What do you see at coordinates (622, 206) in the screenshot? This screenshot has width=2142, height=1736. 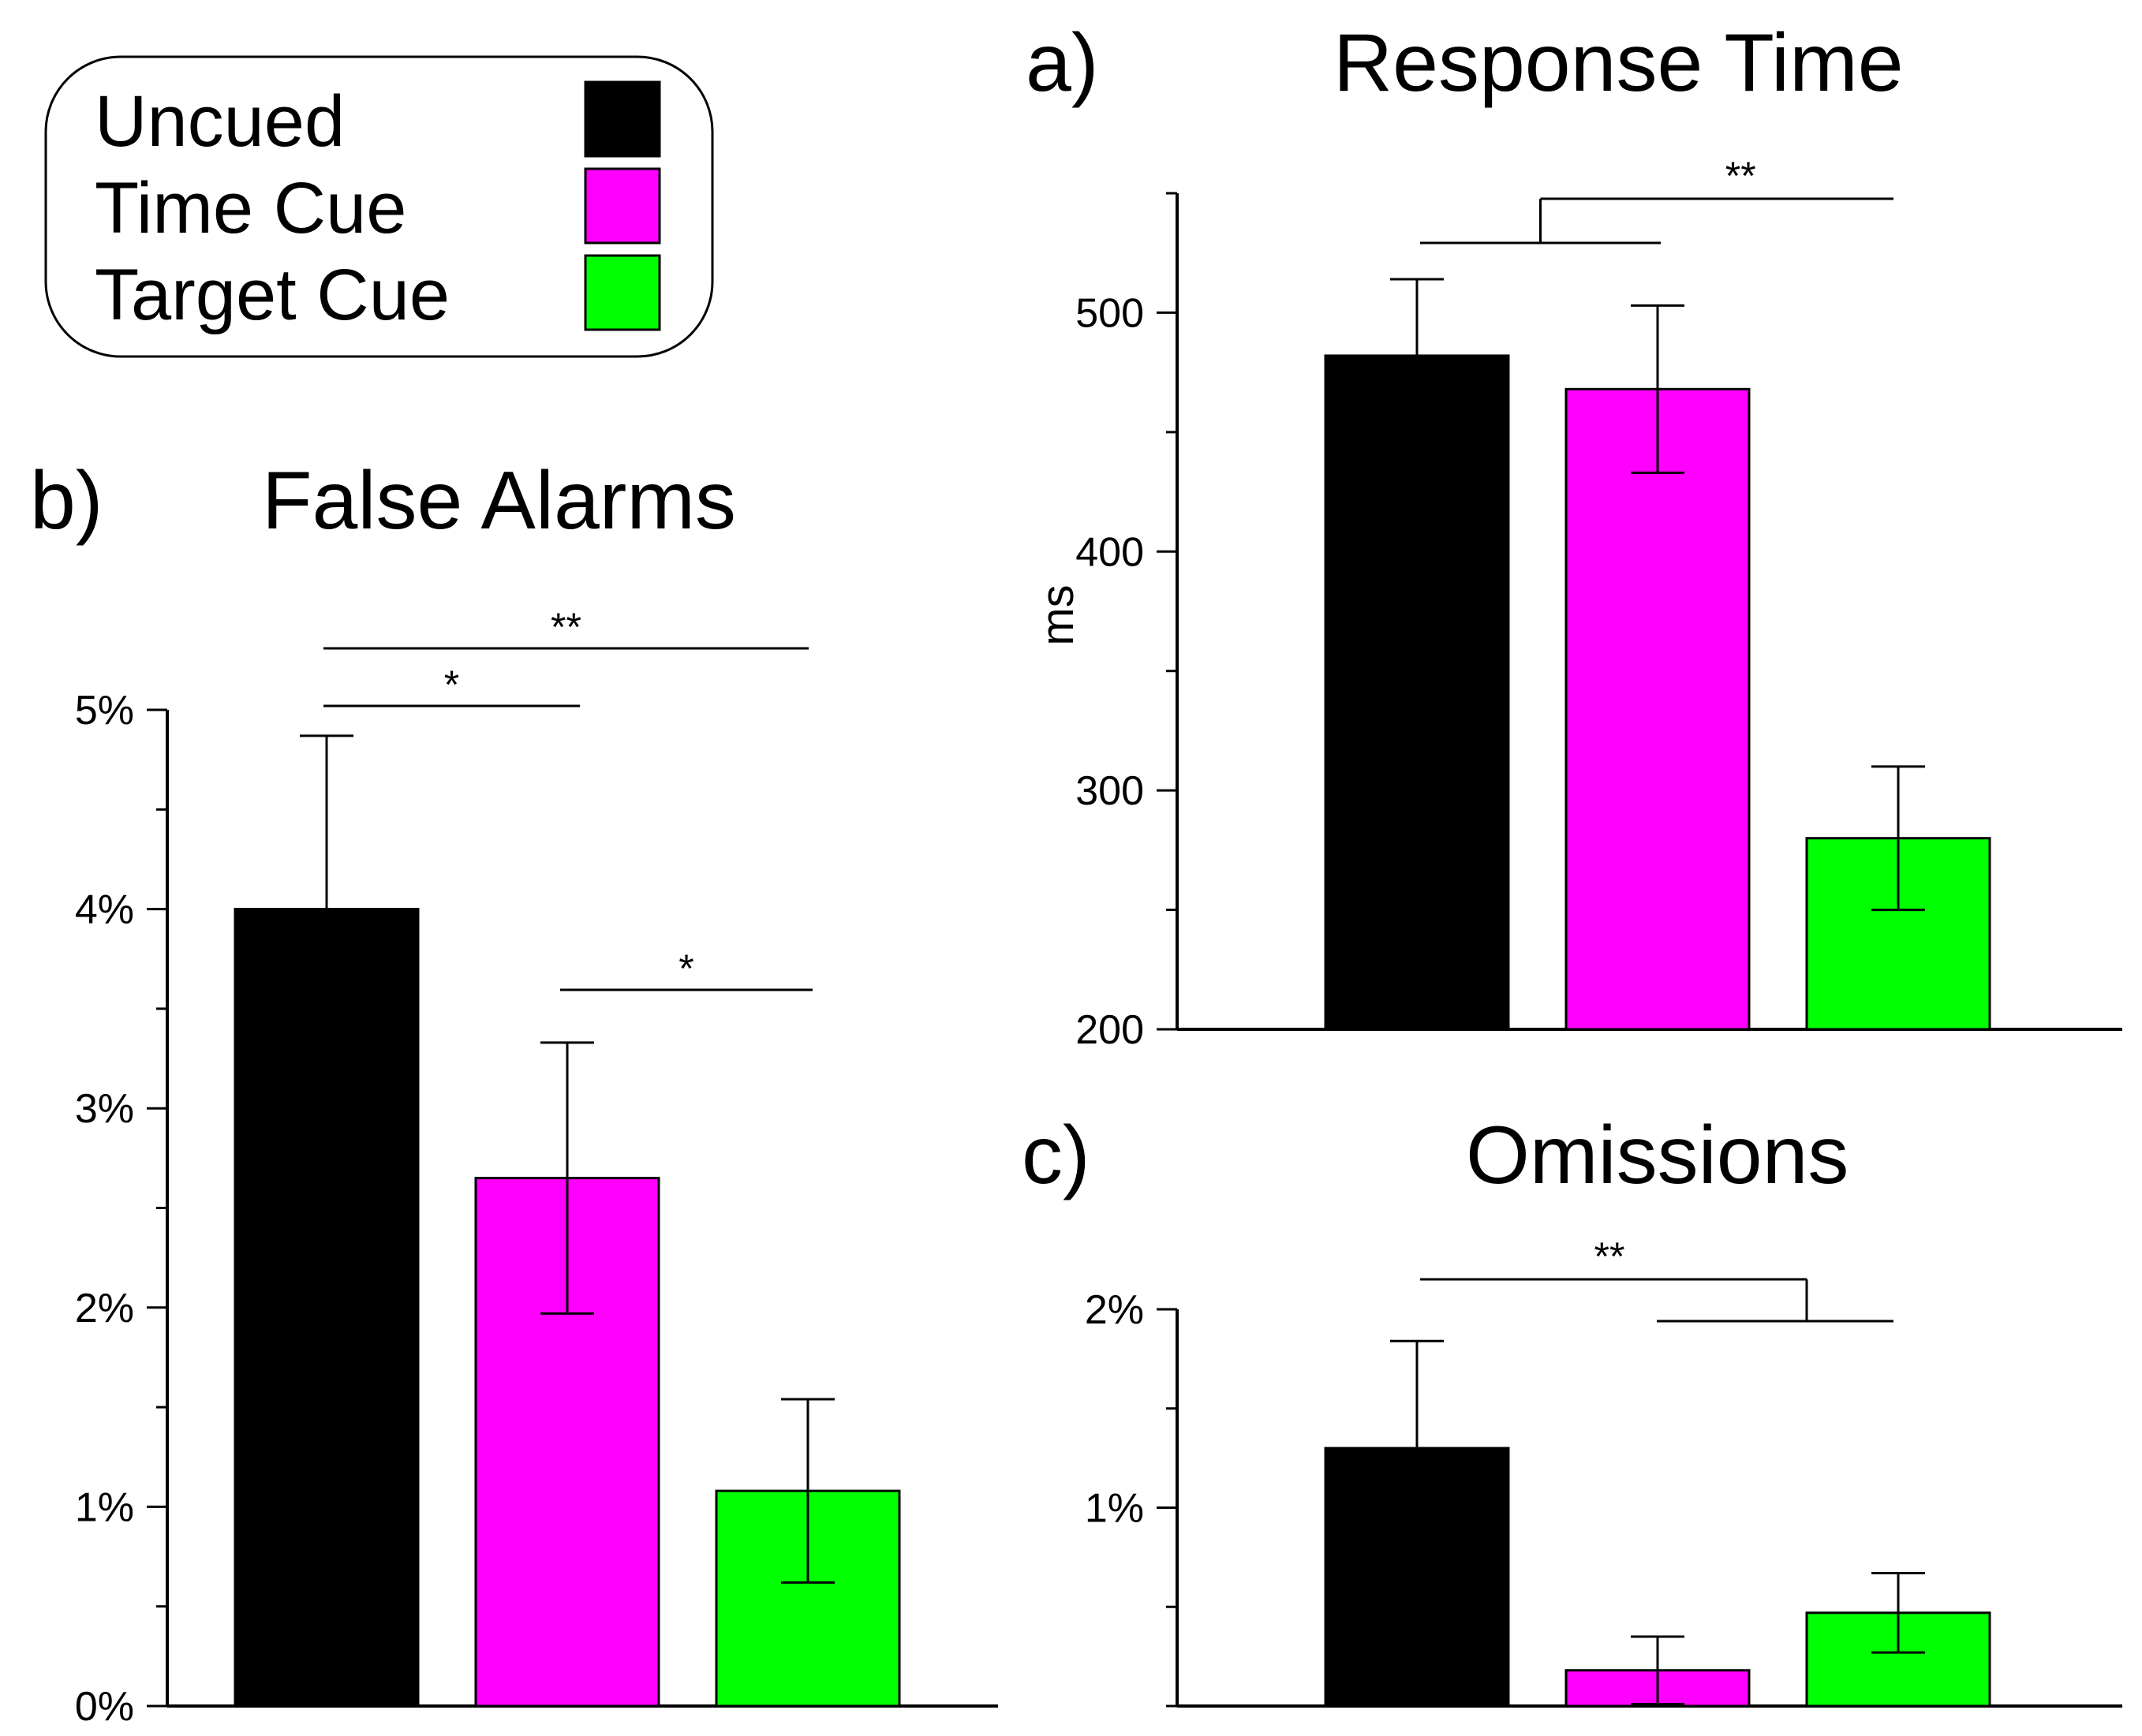 I see `legend-swatch-time-cue` at bounding box center [622, 206].